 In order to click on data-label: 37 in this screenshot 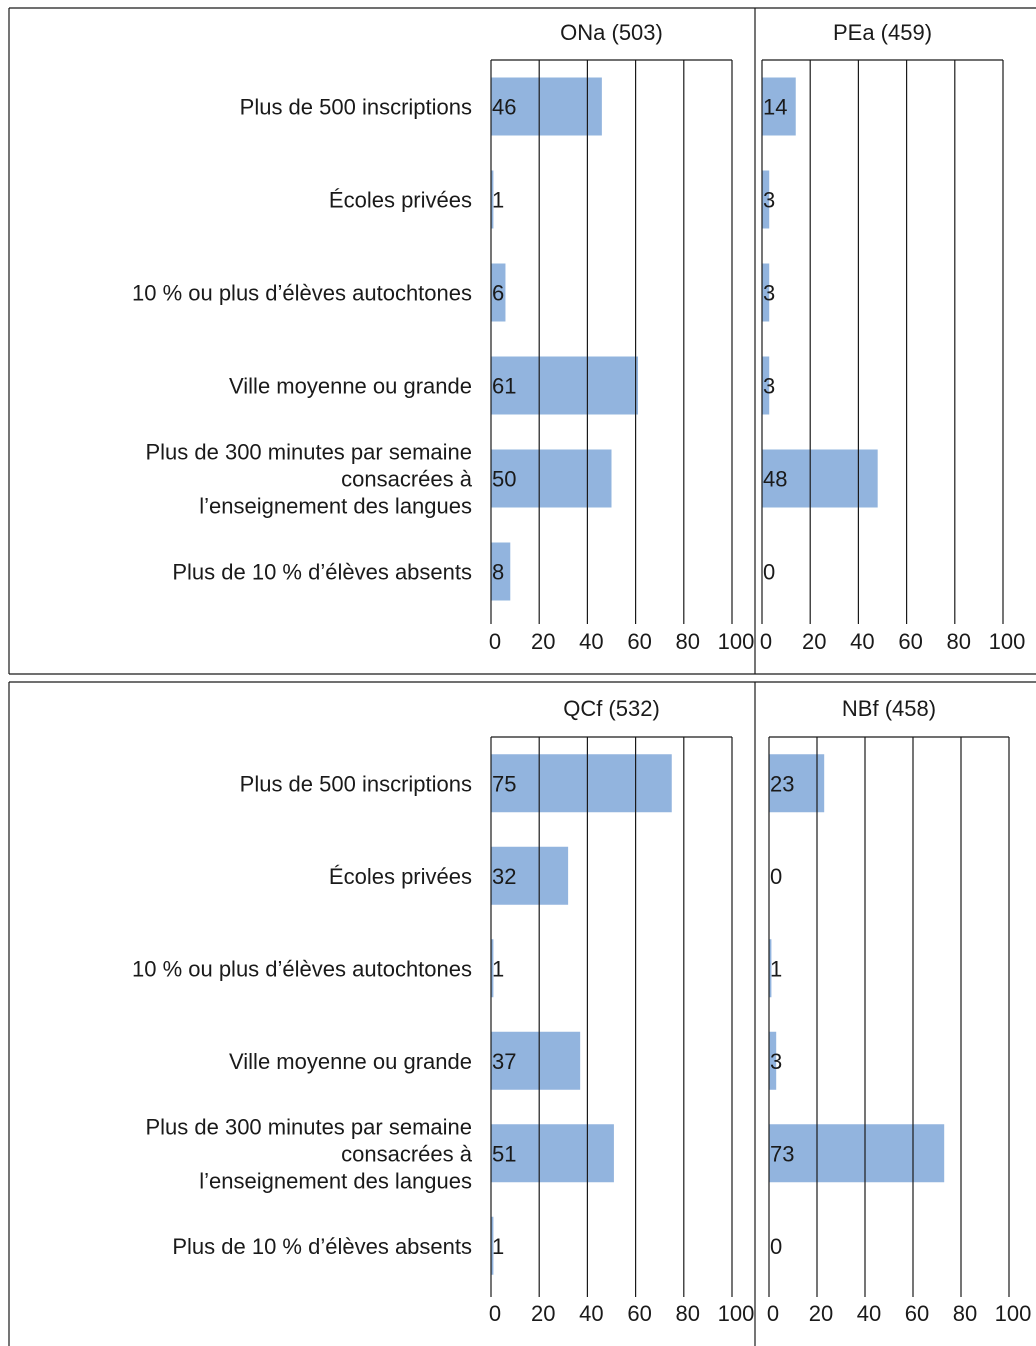, I will do `click(504, 1061)`.